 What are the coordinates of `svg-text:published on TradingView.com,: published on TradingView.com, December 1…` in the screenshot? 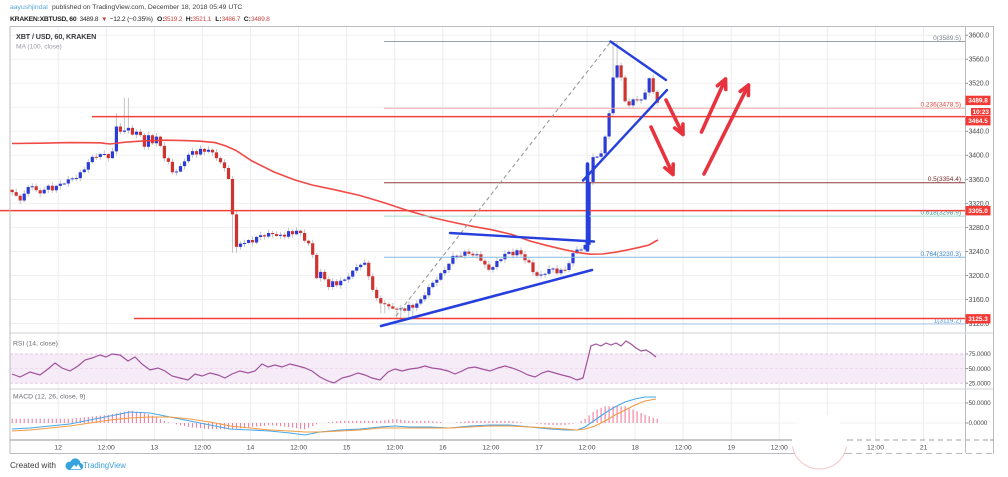 It's located at (147, 7).